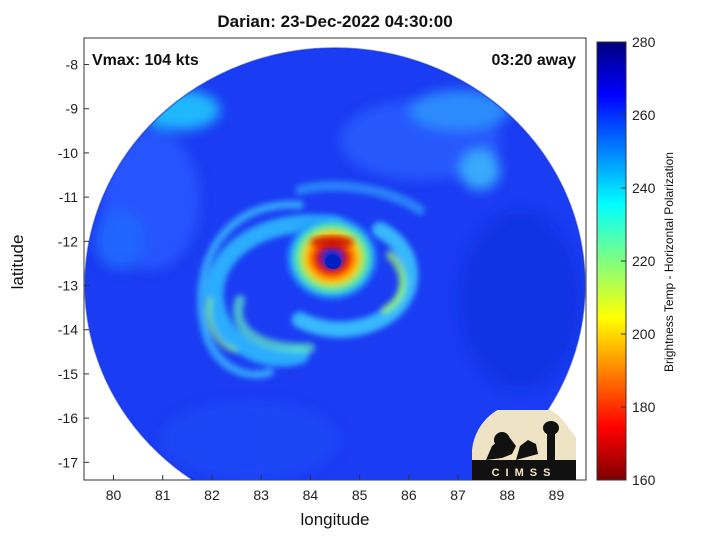 The width and height of the screenshot is (720, 540). Describe the element at coordinates (644, 188) in the screenshot. I see `colorbar-tick-label: 240` at that location.